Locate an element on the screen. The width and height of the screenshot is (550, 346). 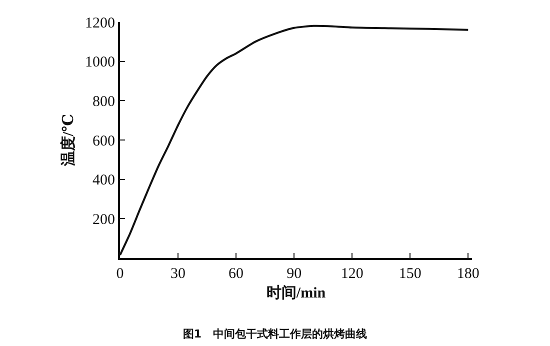
x-tick-label: 120 is located at coordinates (352, 274).